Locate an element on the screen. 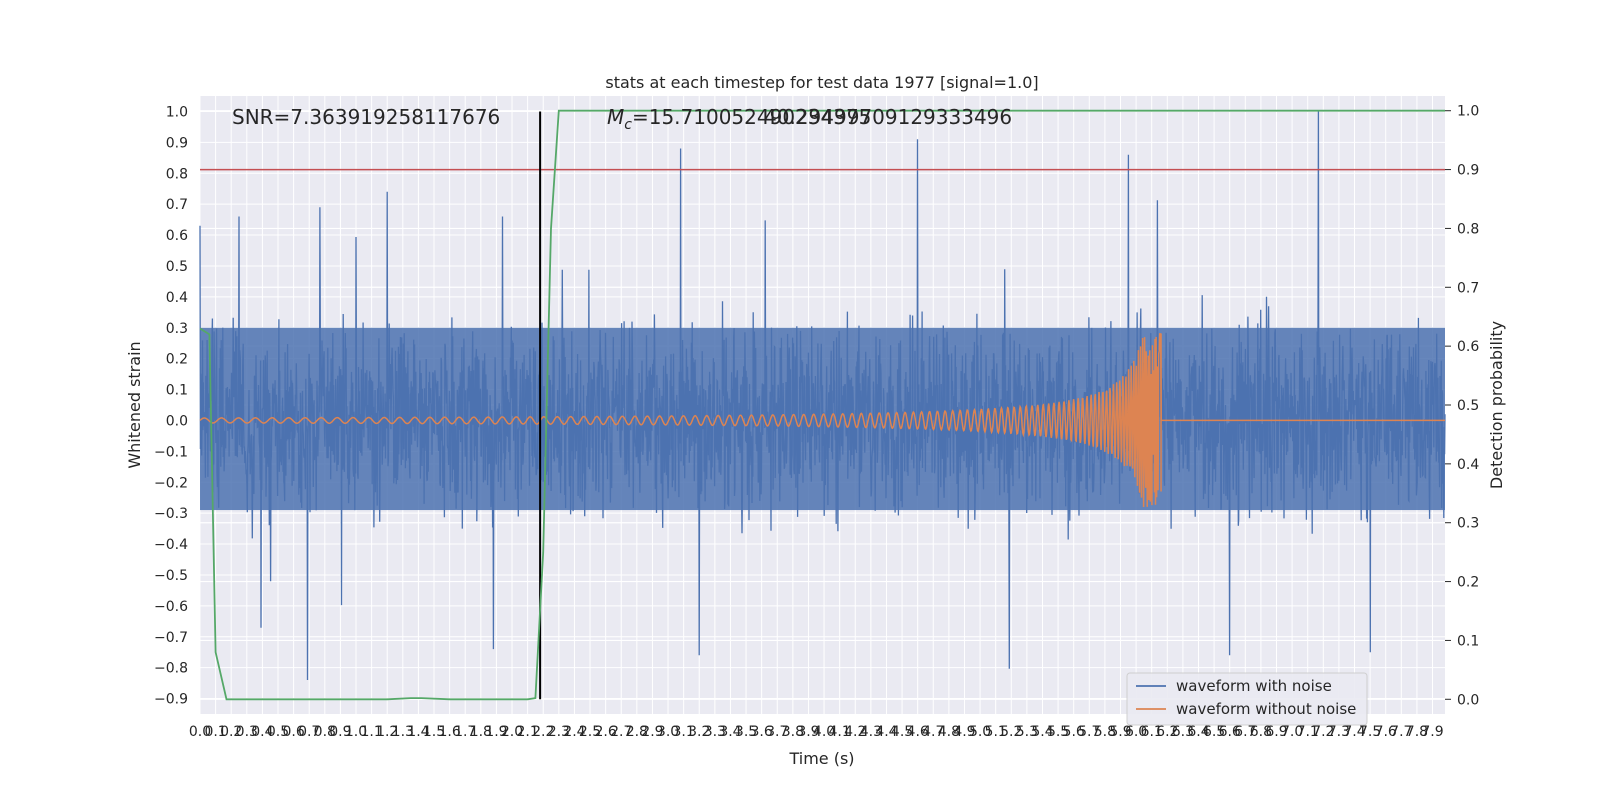 Image resolution: width=1600 pixels, height=800 pixels. x-tick-label: 2.4 is located at coordinates (574, 732).